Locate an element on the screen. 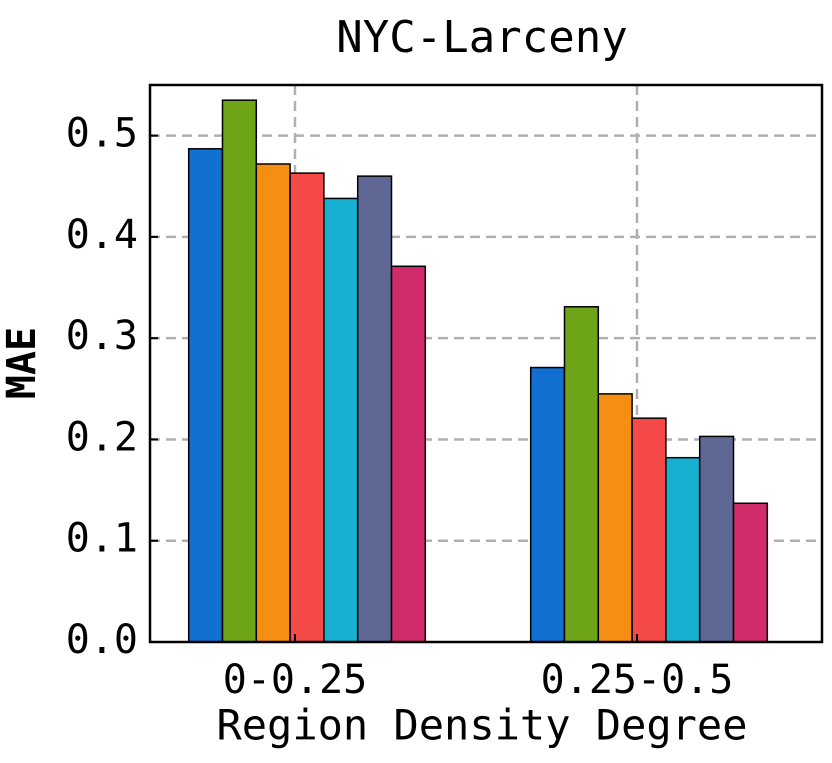 Image resolution: width=832 pixels, height=763 pixels. y-tick-label: 0.4 is located at coordinates (102, 235).